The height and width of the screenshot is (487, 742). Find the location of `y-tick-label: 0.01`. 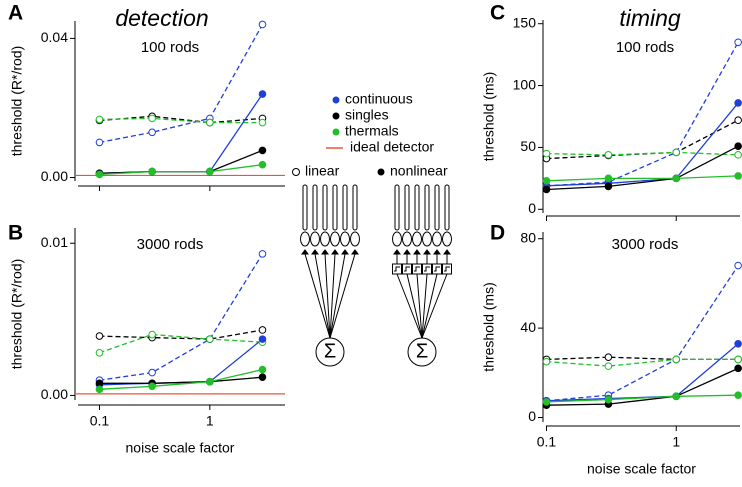

y-tick-label: 0.01 is located at coordinates (54, 242).